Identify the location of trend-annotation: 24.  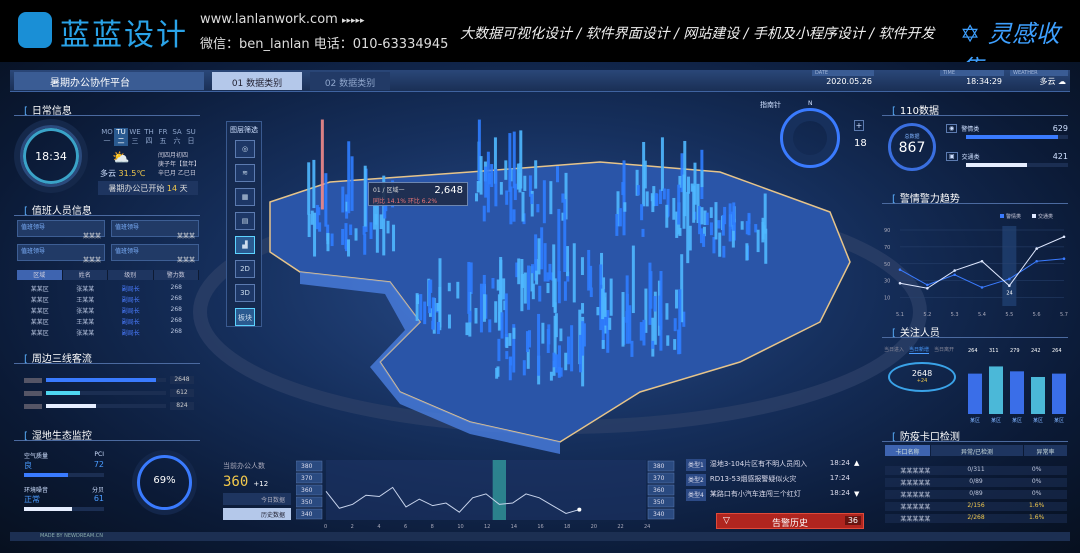
(1009, 294).